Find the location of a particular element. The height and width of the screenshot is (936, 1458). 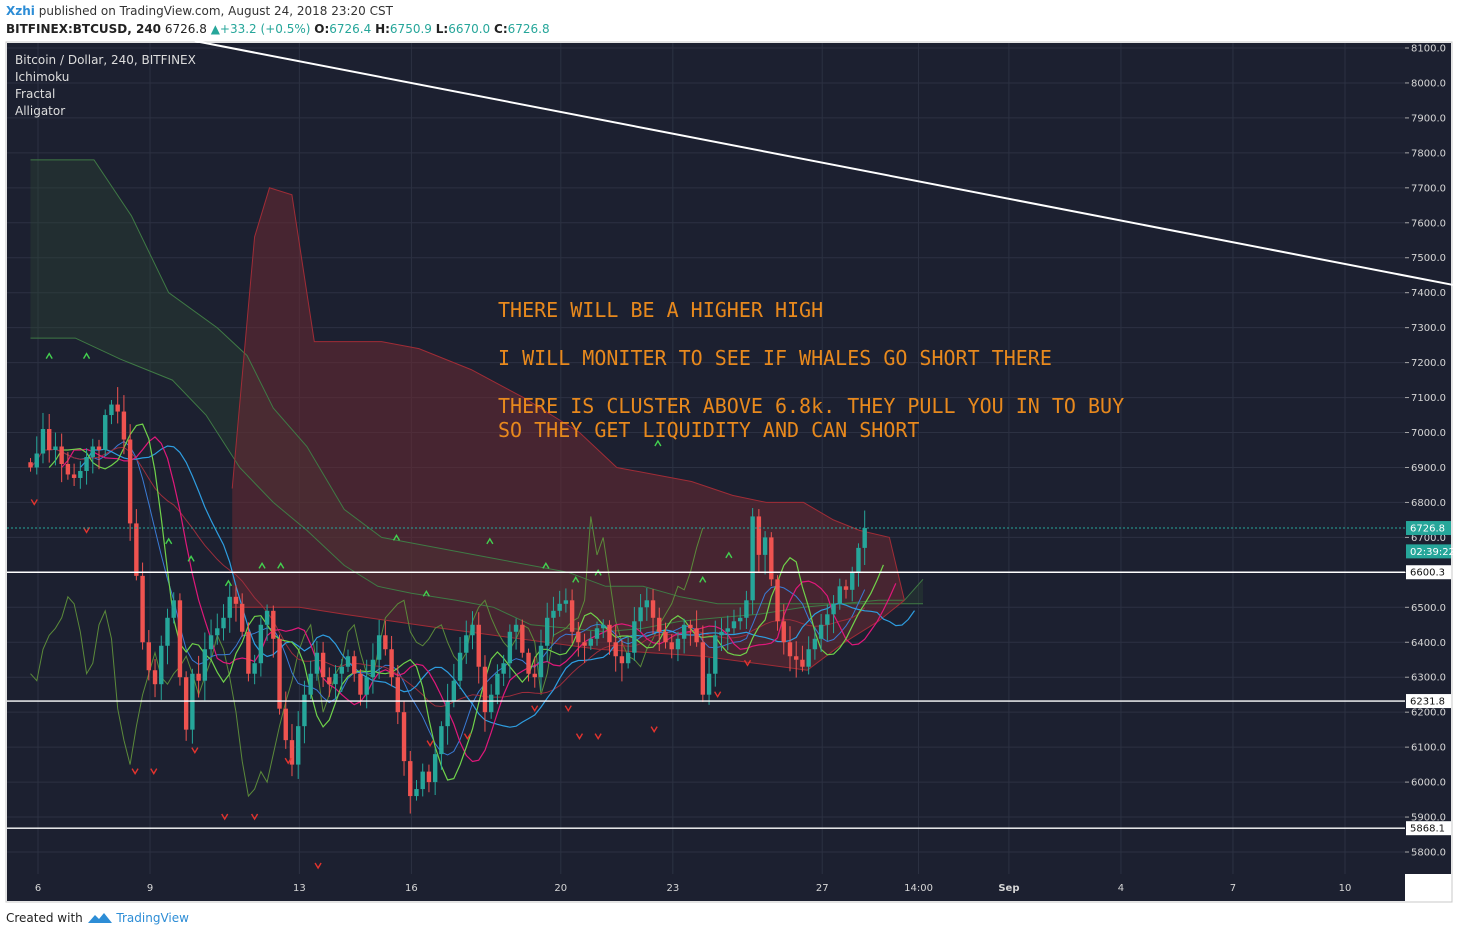

price-tag-label: 6726.8 is located at coordinates (1427, 529).